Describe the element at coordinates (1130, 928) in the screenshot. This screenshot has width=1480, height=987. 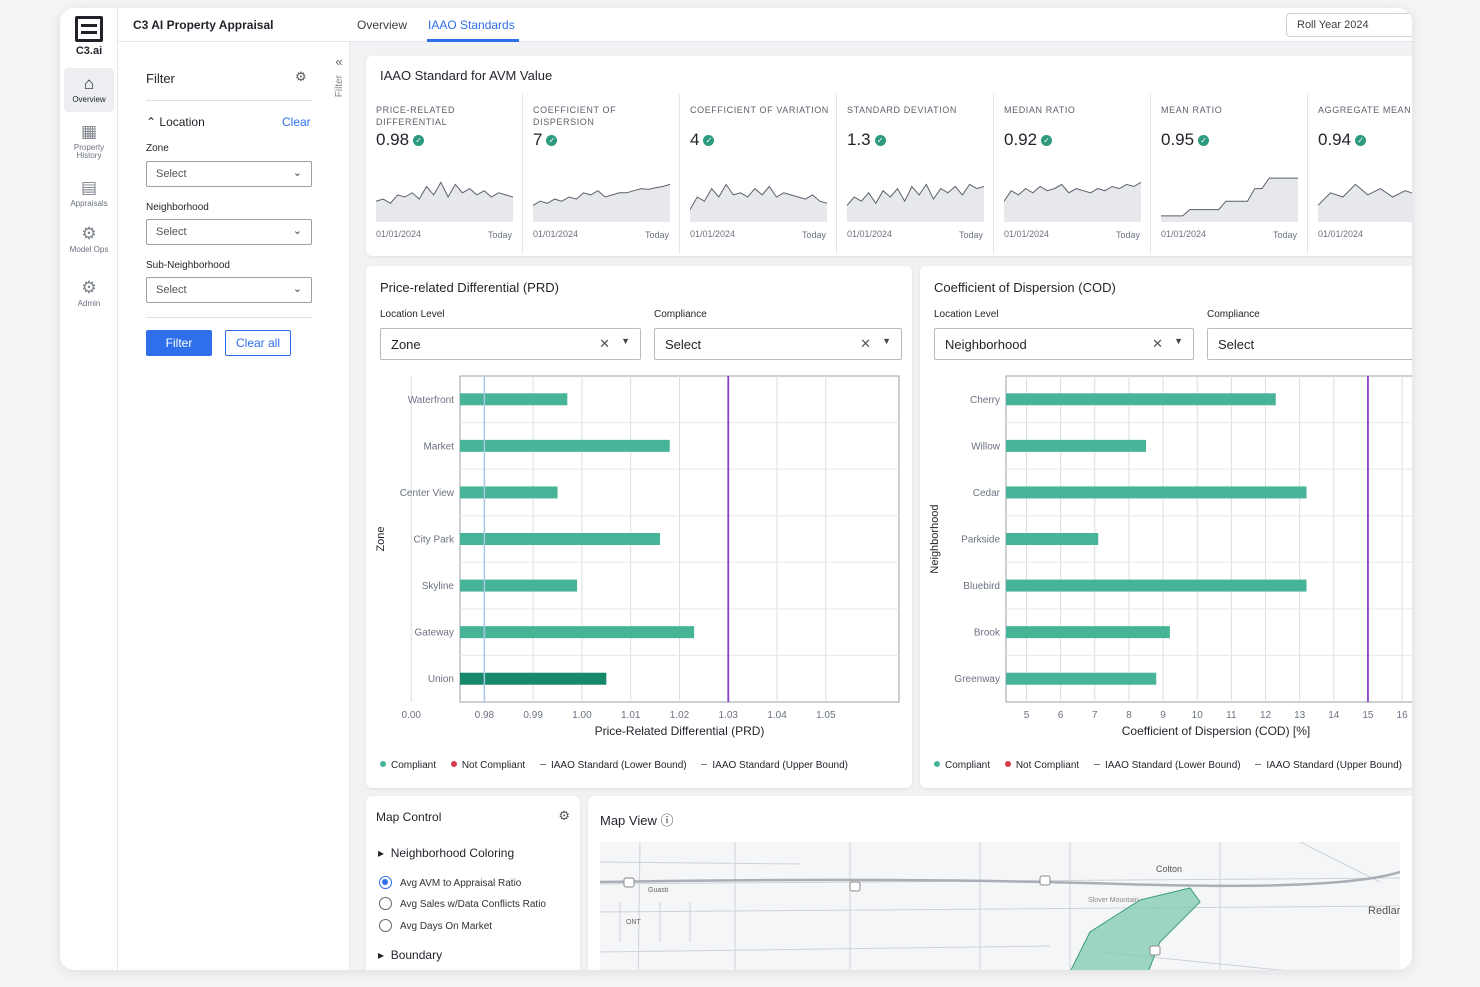
I see `neighborhood-region` at that location.